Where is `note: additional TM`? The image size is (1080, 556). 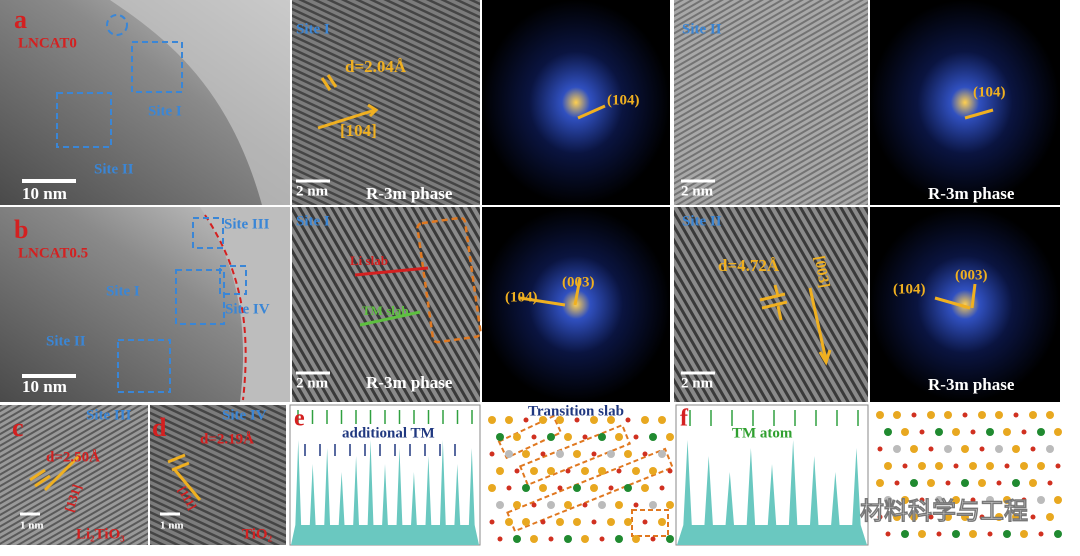 note: additional TM is located at coordinates (388, 433).